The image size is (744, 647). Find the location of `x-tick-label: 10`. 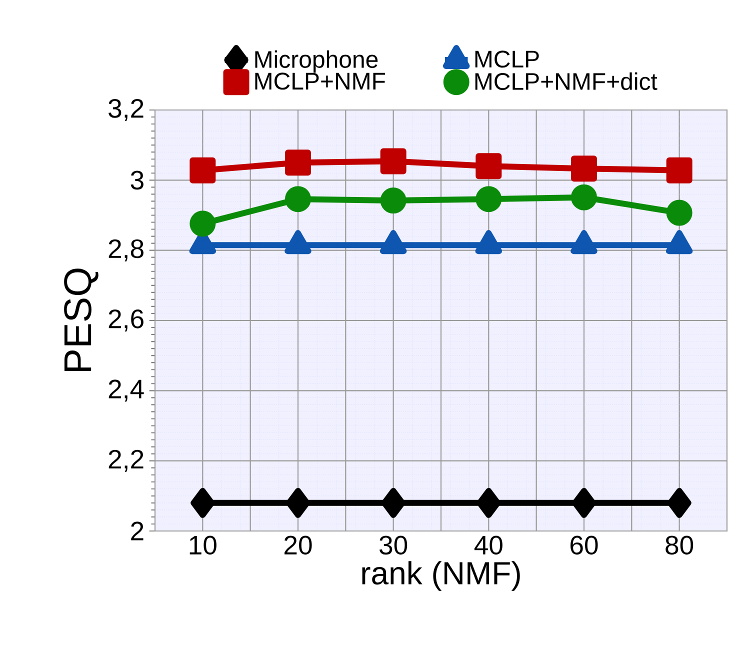

x-tick-label: 10 is located at coordinates (203, 545).